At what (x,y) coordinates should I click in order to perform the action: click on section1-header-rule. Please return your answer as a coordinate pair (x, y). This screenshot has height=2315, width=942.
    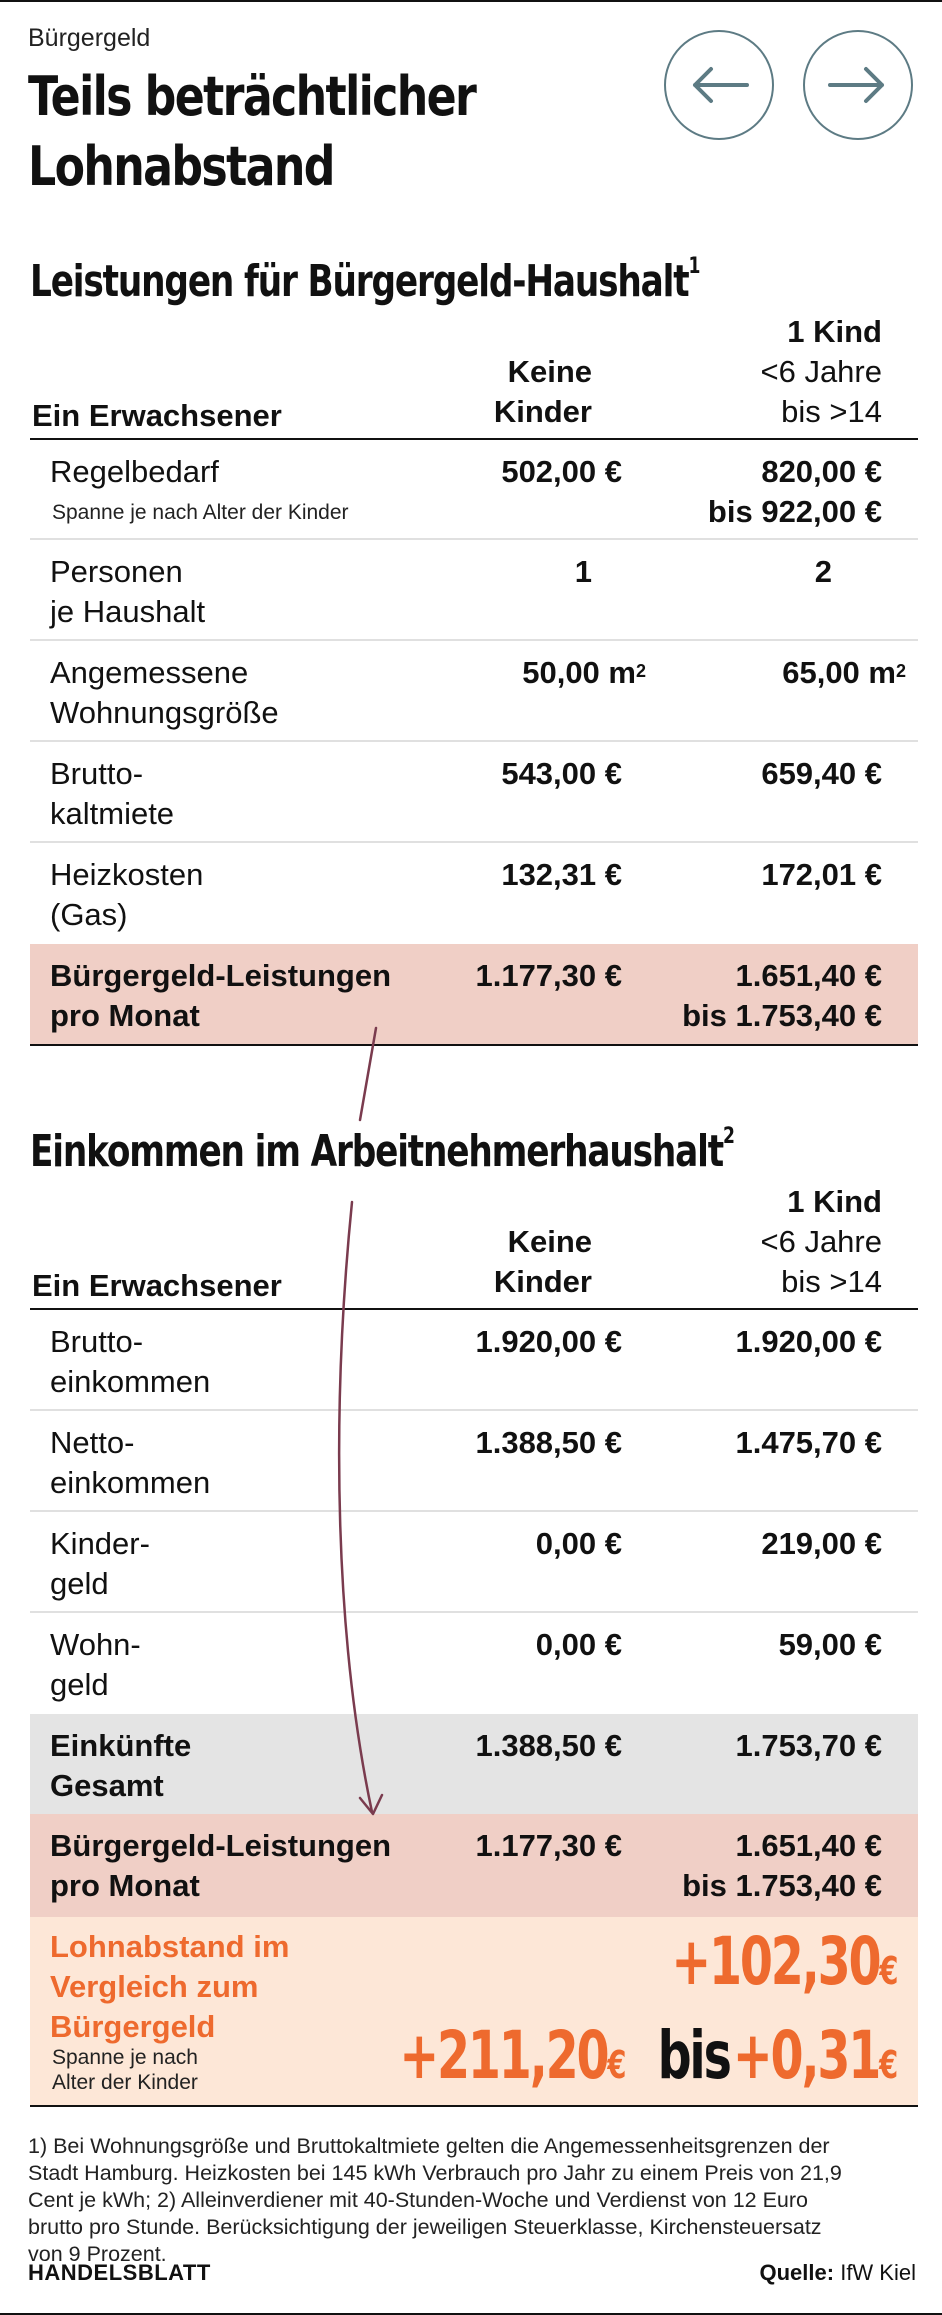
    Looking at the image, I should click on (474, 439).